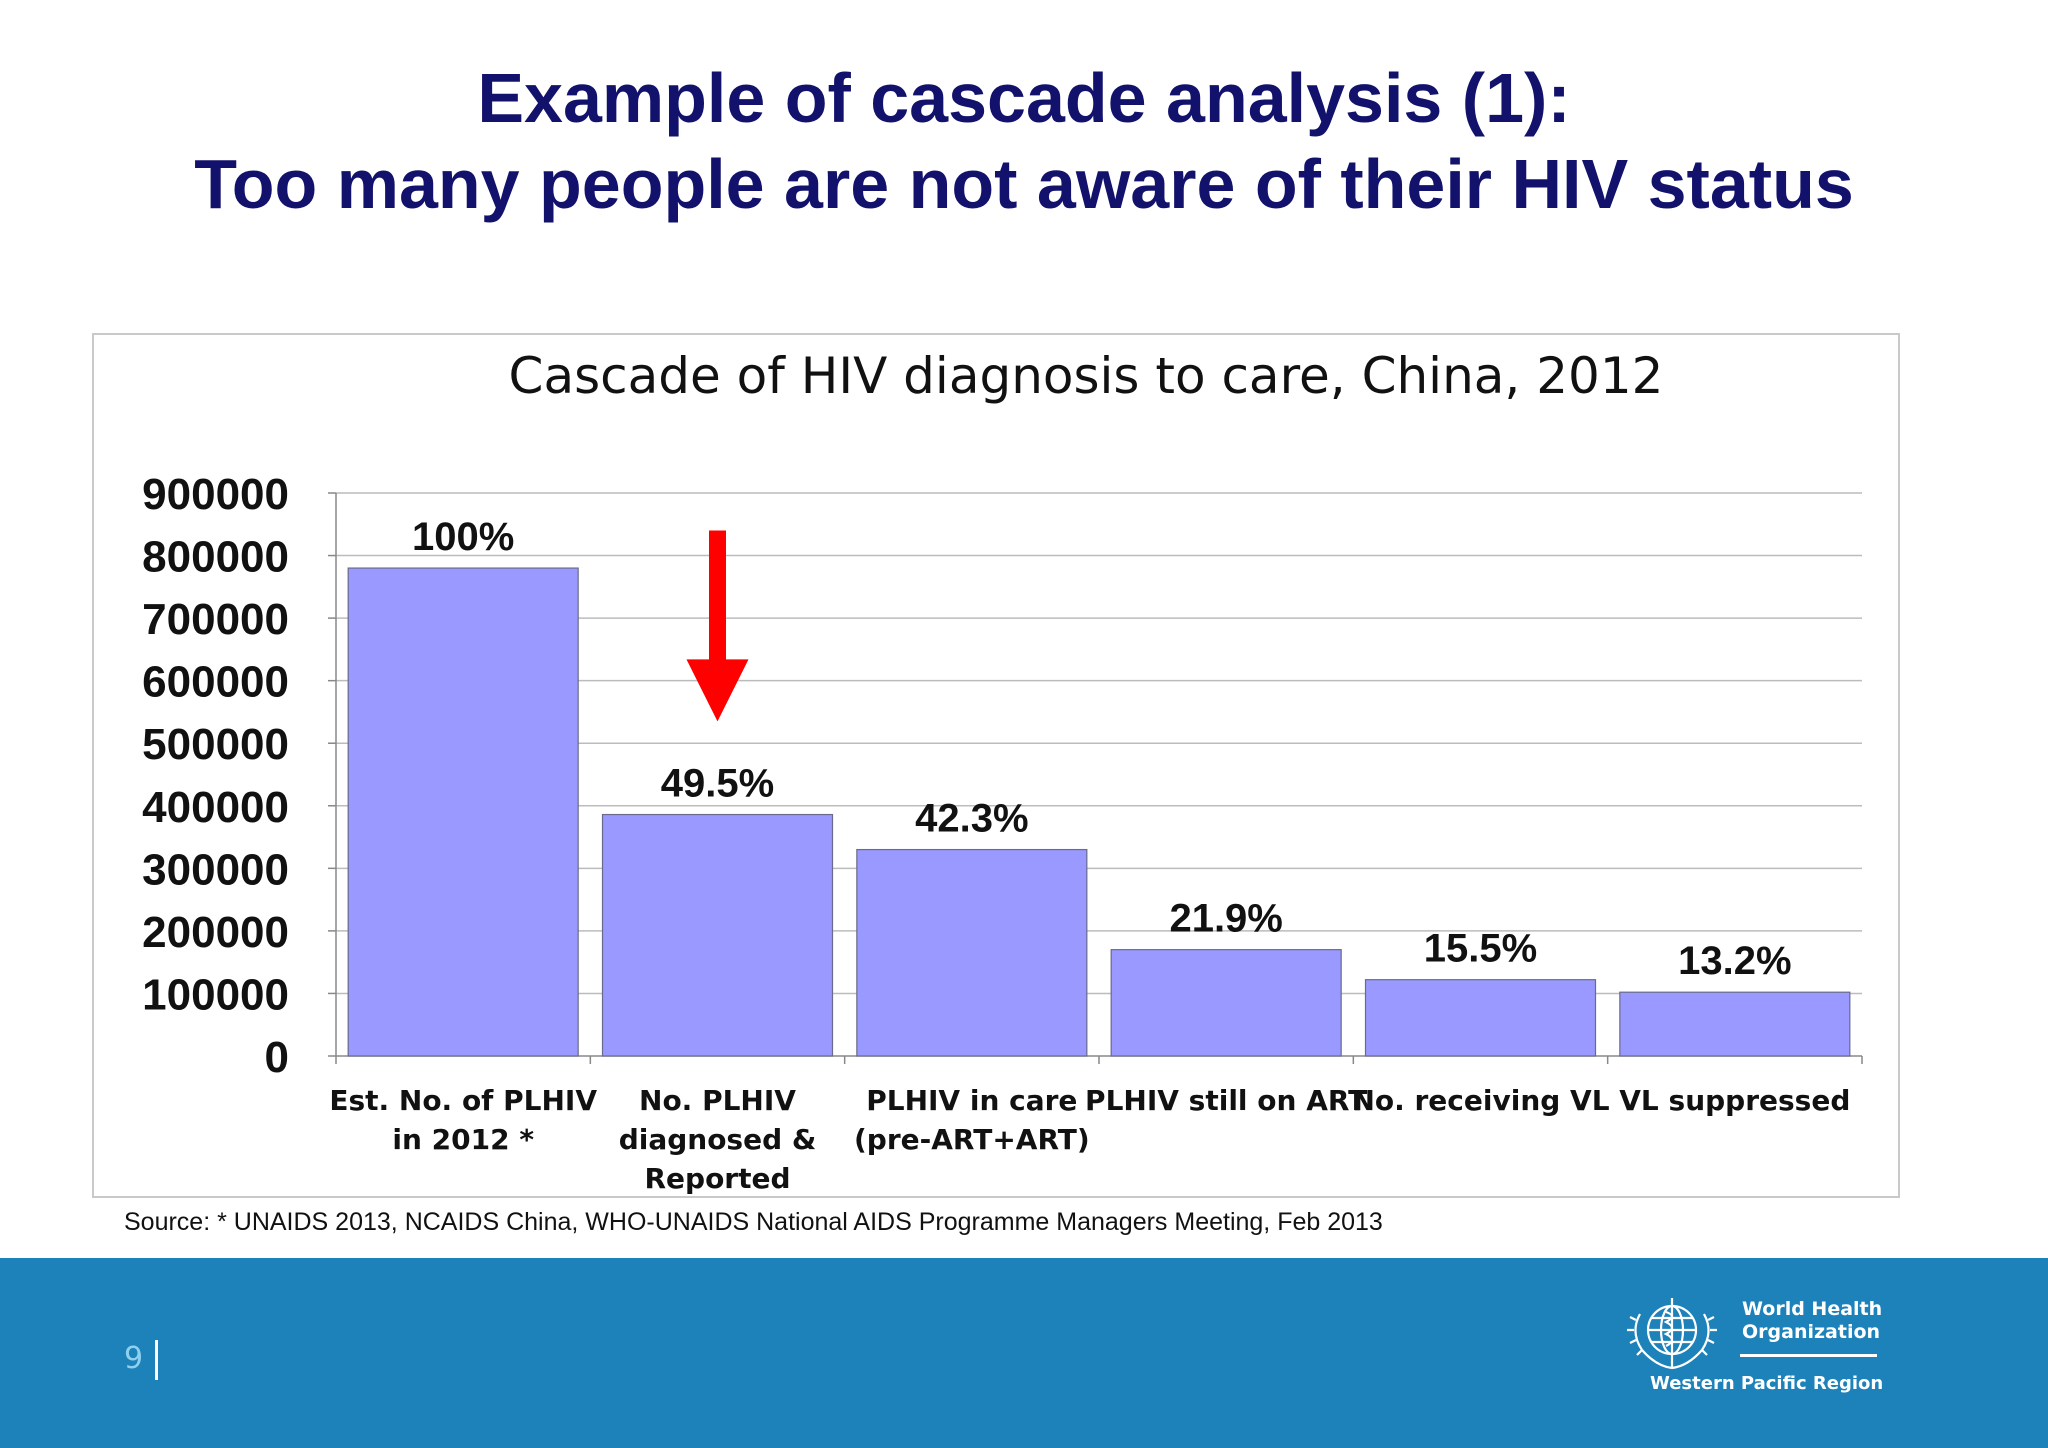 This screenshot has width=2048, height=1448. What do you see at coordinates (156, 1360) in the screenshot?
I see `page-number-divider` at bounding box center [156, 1360].